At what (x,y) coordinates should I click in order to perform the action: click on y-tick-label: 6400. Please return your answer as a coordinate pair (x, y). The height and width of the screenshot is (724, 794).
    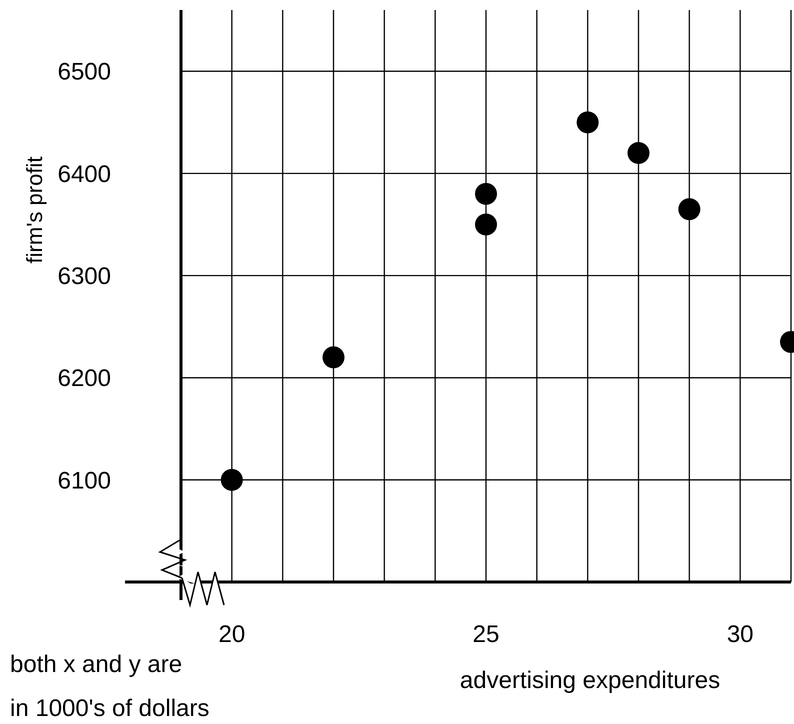
    Looking at the image, I should click on (84, 174).